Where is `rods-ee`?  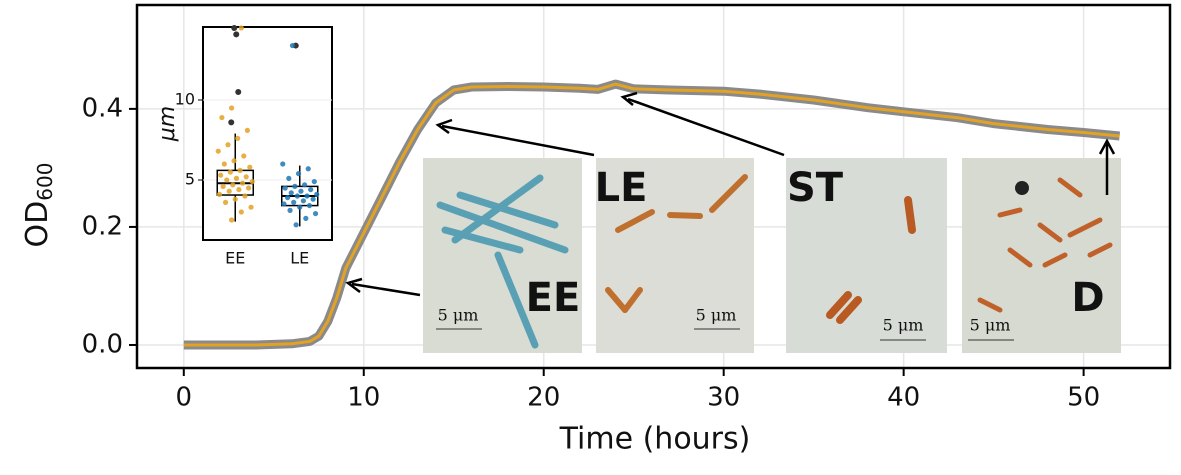
rods-ee is located at coordinates (502, 261).